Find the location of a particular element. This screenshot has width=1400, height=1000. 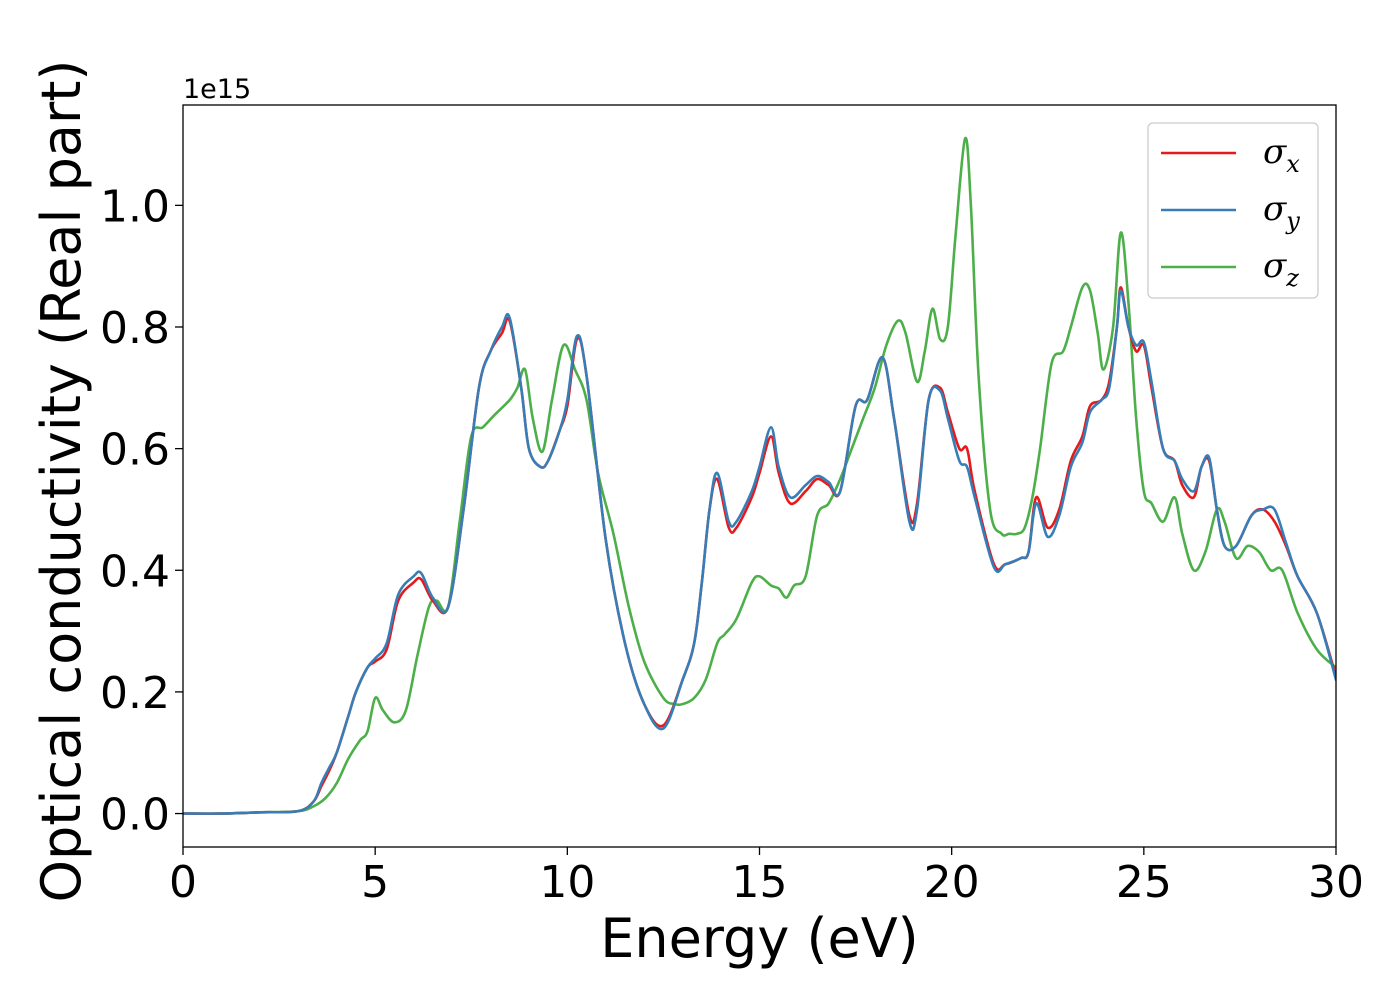

y-tick-label: 0.8 is located at coordinates (135, 328).